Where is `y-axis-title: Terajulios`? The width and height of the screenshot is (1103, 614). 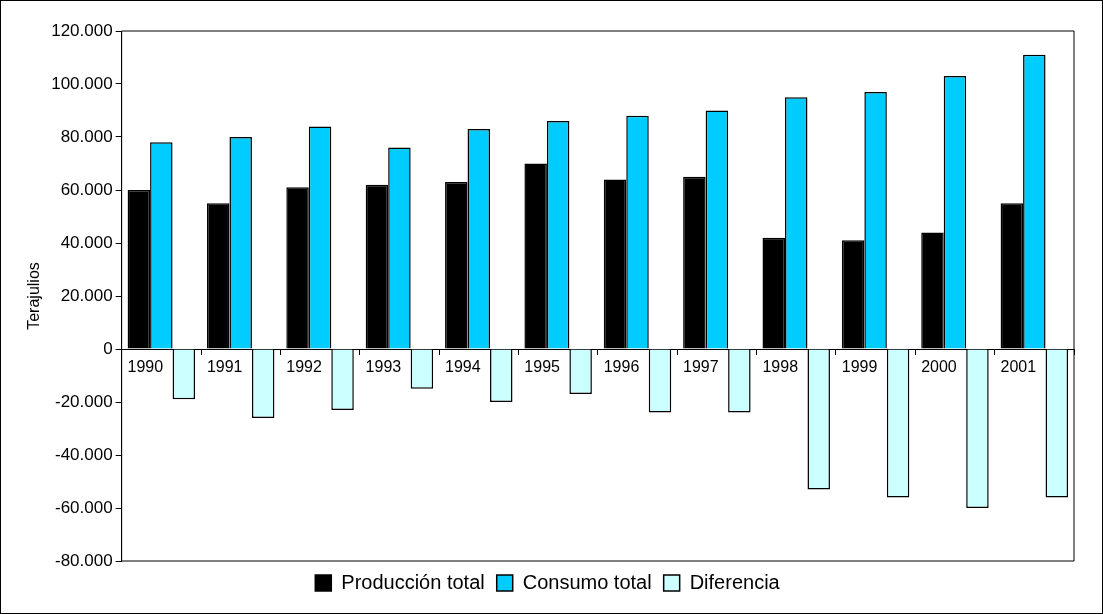 y-axis-title: Terajulios is located at coordinates (34, 296).